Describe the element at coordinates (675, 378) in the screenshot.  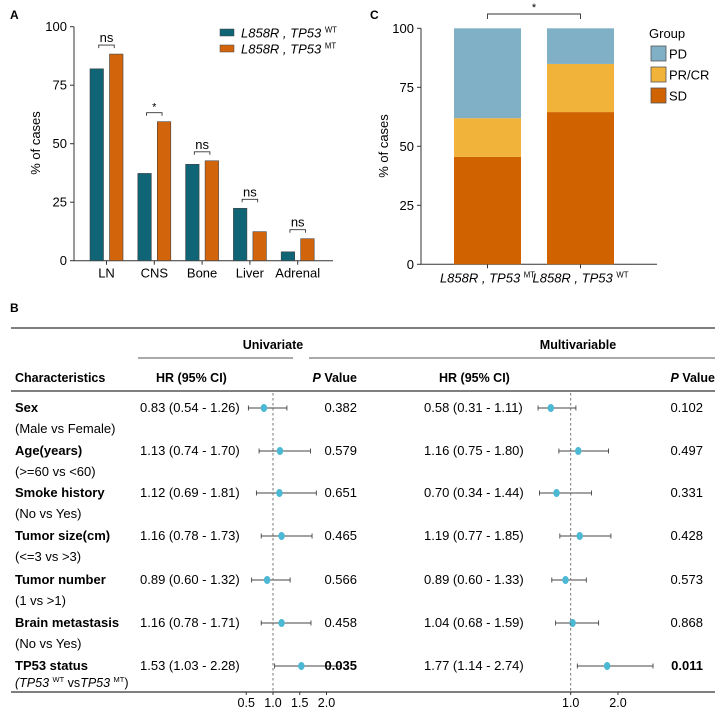
I see `header-multi-p-italic: P` at that location.